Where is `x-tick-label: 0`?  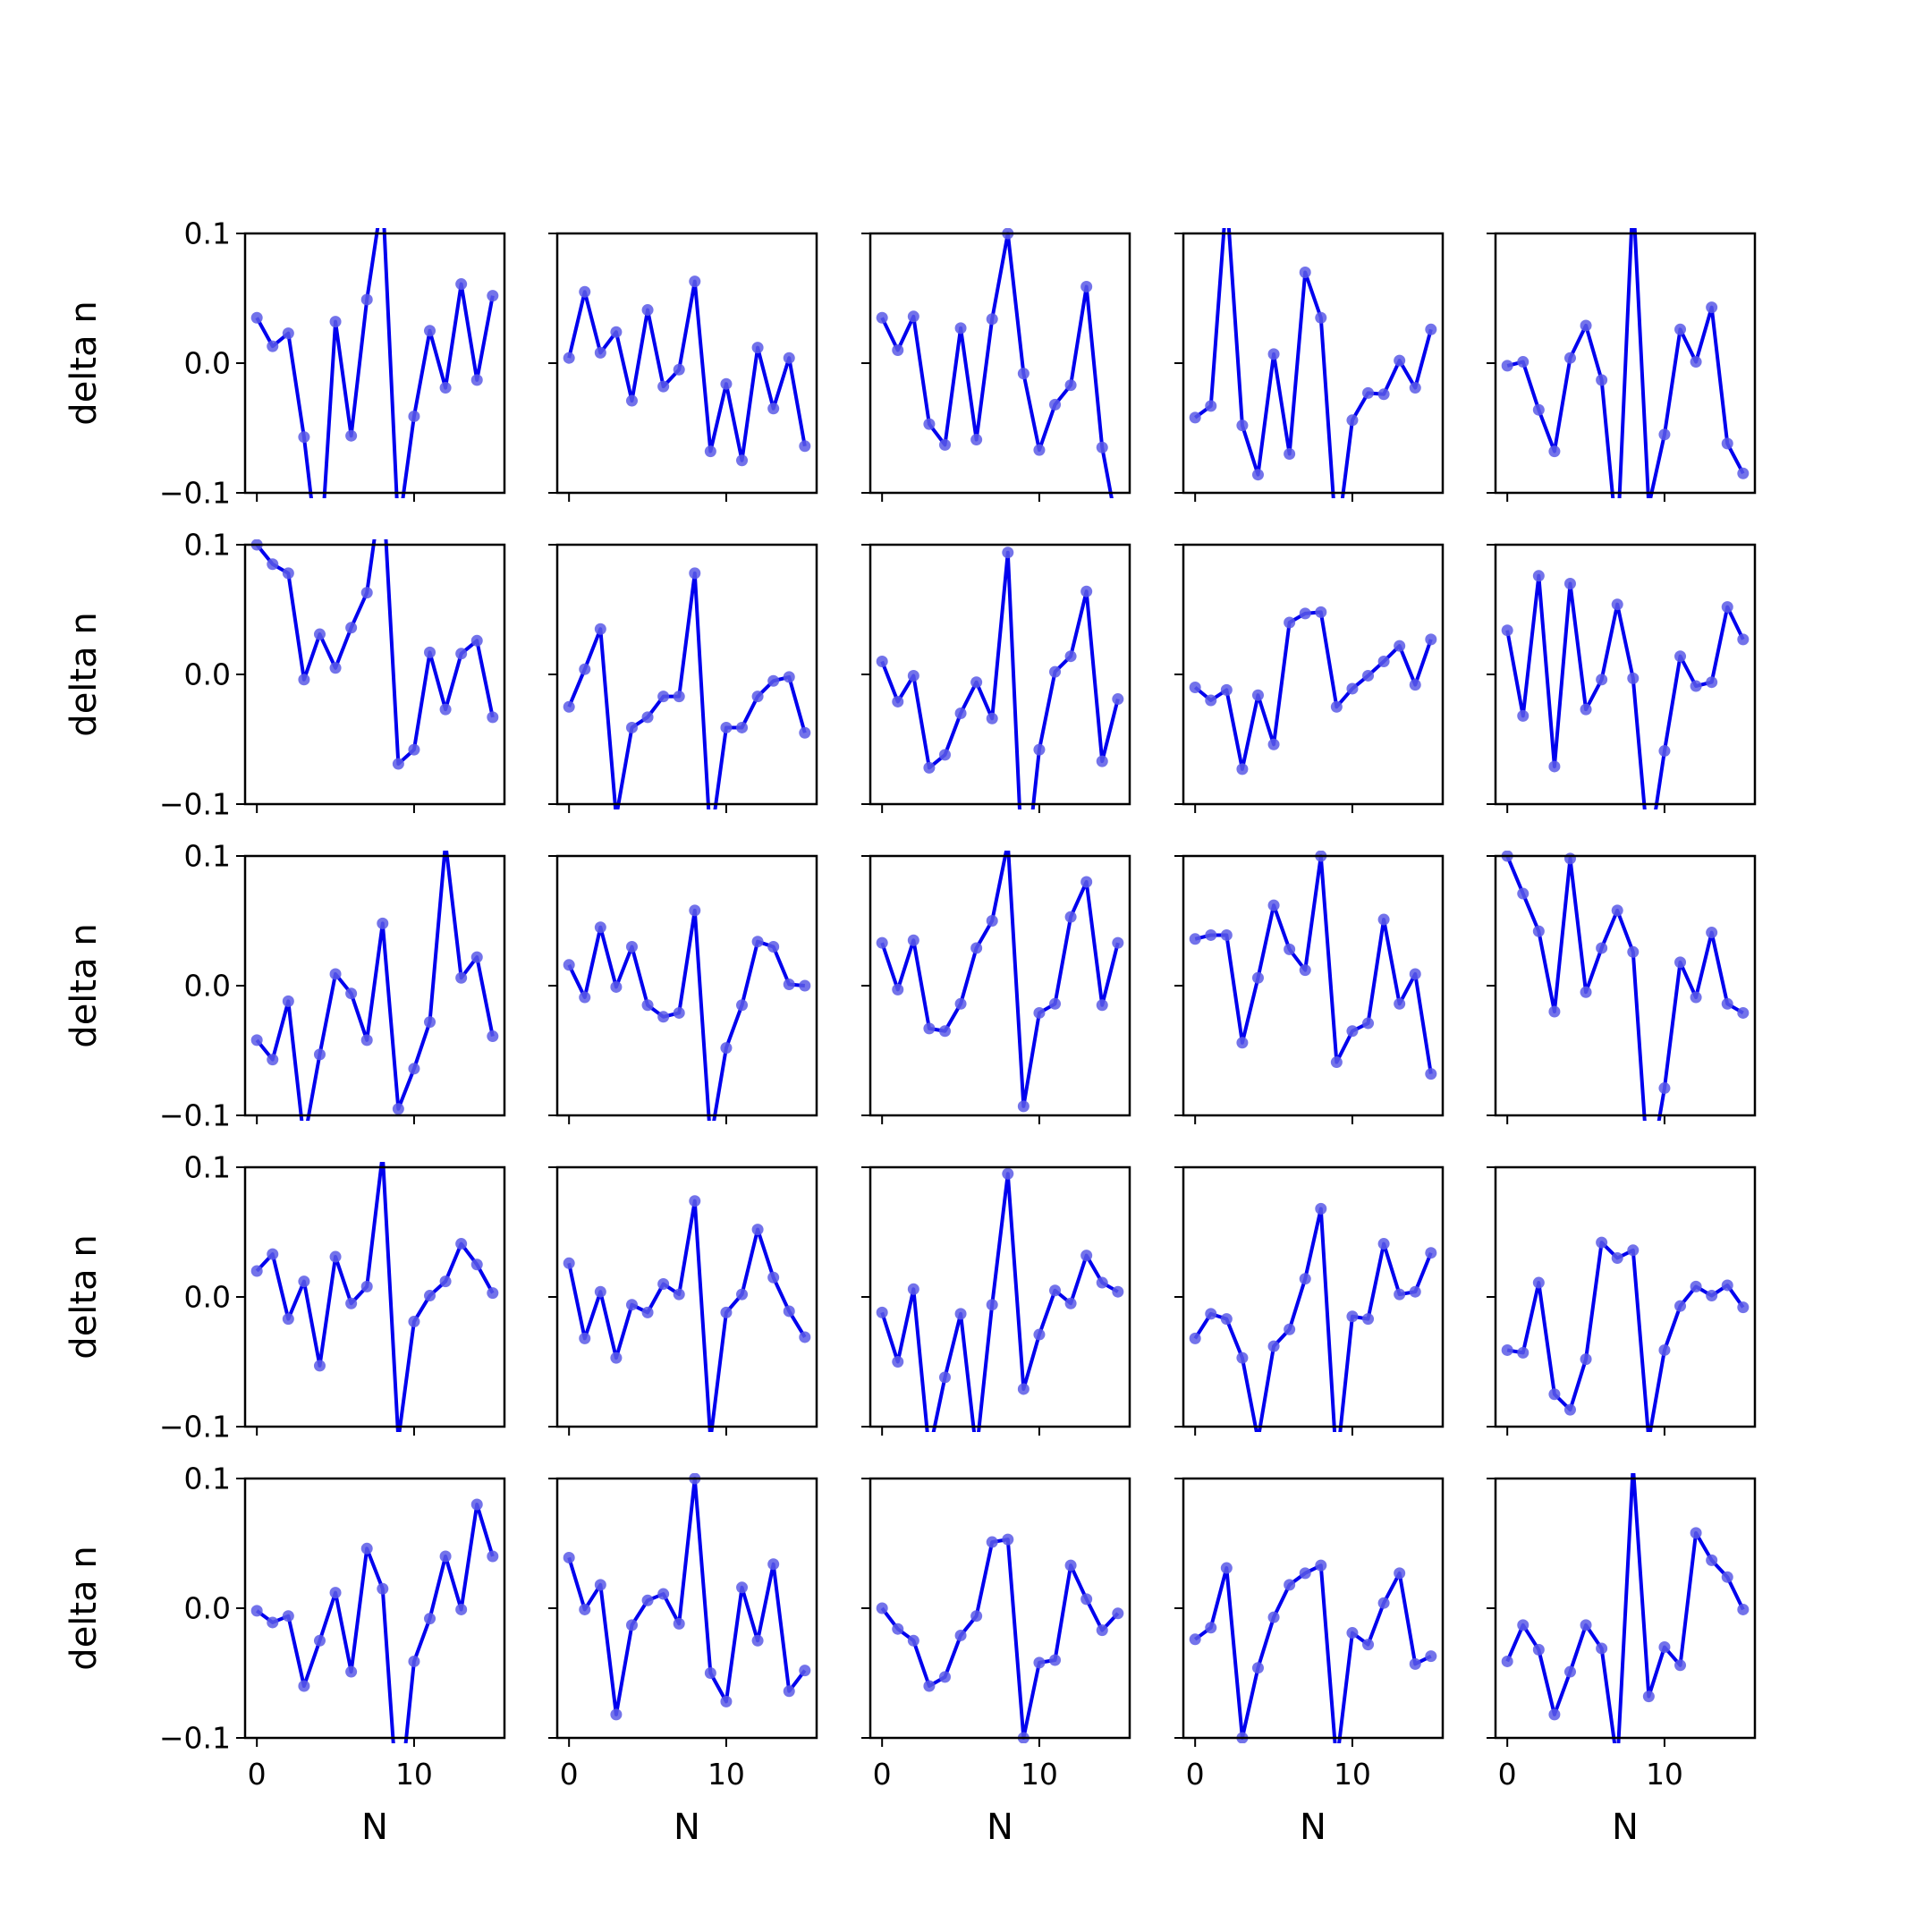
x-tick-label: 0 is located at coordinates (569, 1774).